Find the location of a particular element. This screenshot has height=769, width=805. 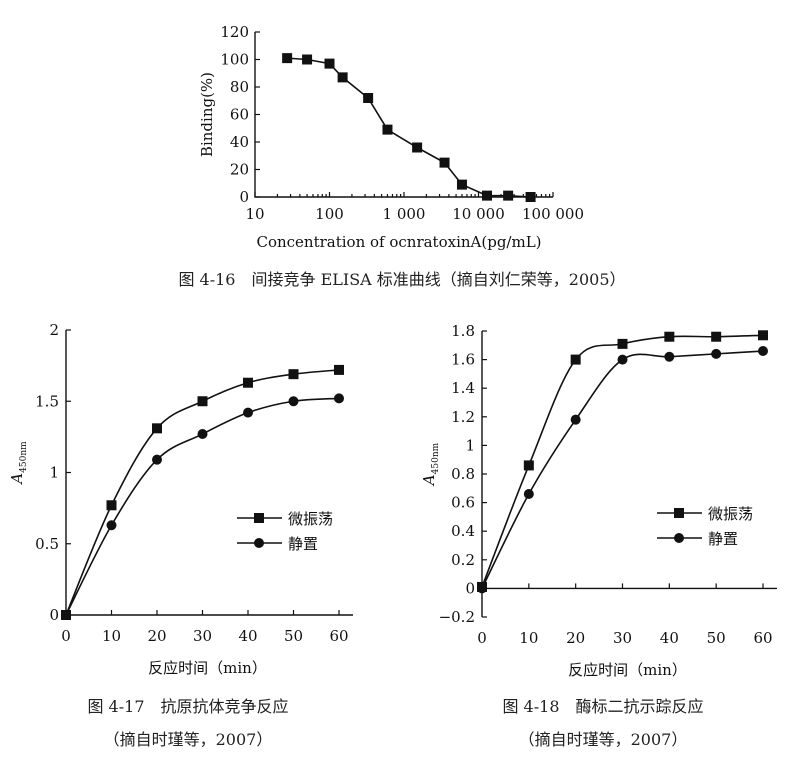

y-axis-label: A450nm is located at coordinates (18, 463).